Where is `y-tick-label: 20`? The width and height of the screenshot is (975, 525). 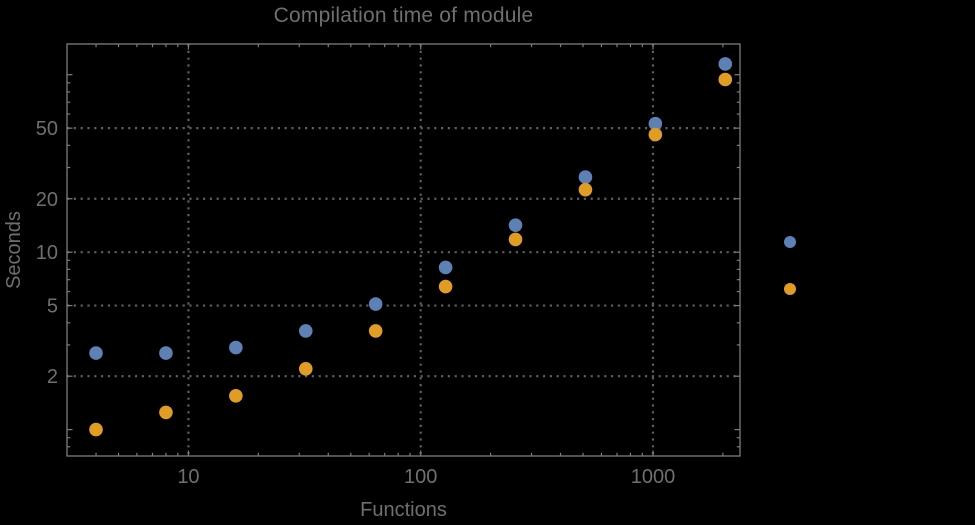
y-tick-label: 20 is located at coordinates (47, 200).